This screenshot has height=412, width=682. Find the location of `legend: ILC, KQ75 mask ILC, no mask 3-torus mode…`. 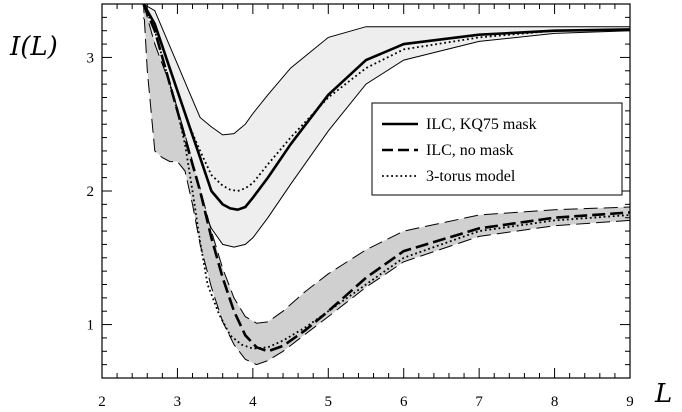

legend: ILC, KQ75 mask ILC, no mask 3-torus mode… is located at coordinates (497, 149).